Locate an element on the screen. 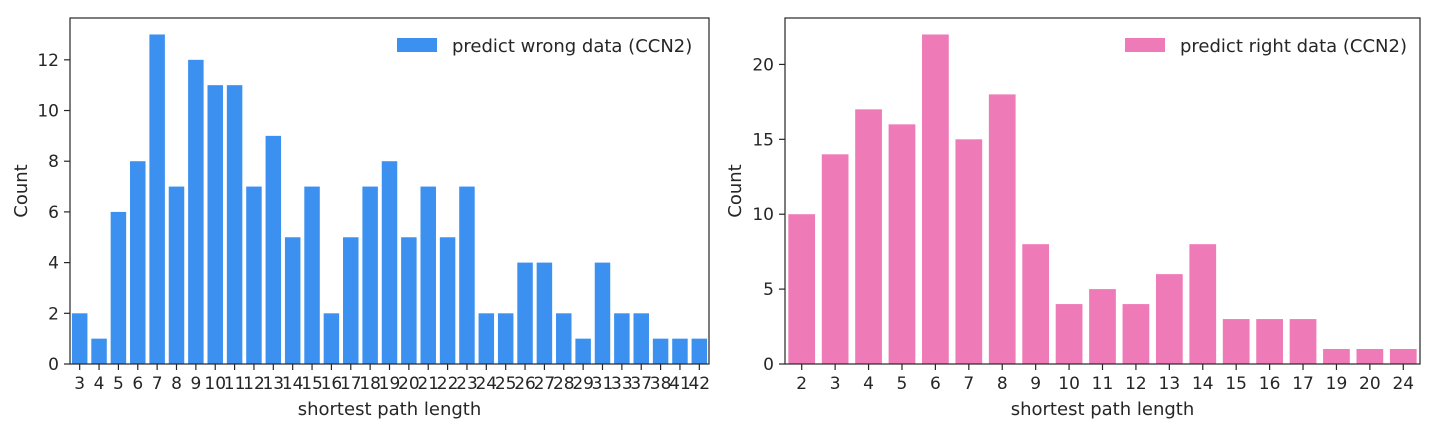  left-x-tick-label: 7 is located at coordinates (157, 384).